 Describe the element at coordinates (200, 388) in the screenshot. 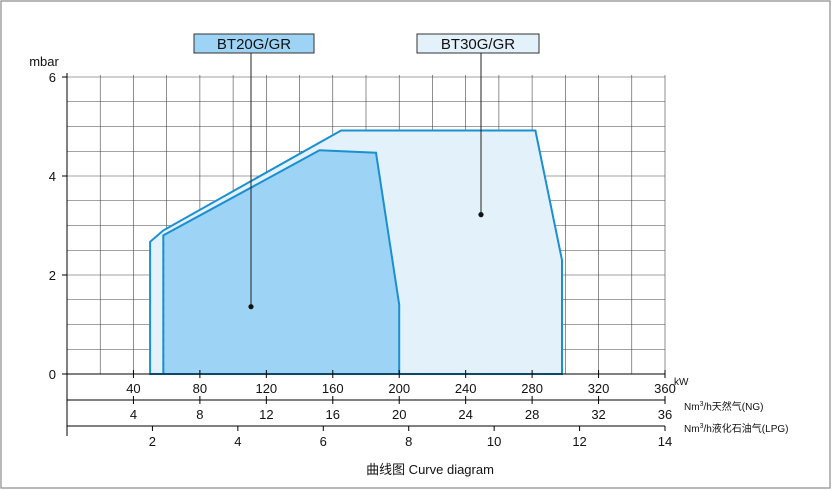

I see `x-tick-label-kw: 80` at that location.